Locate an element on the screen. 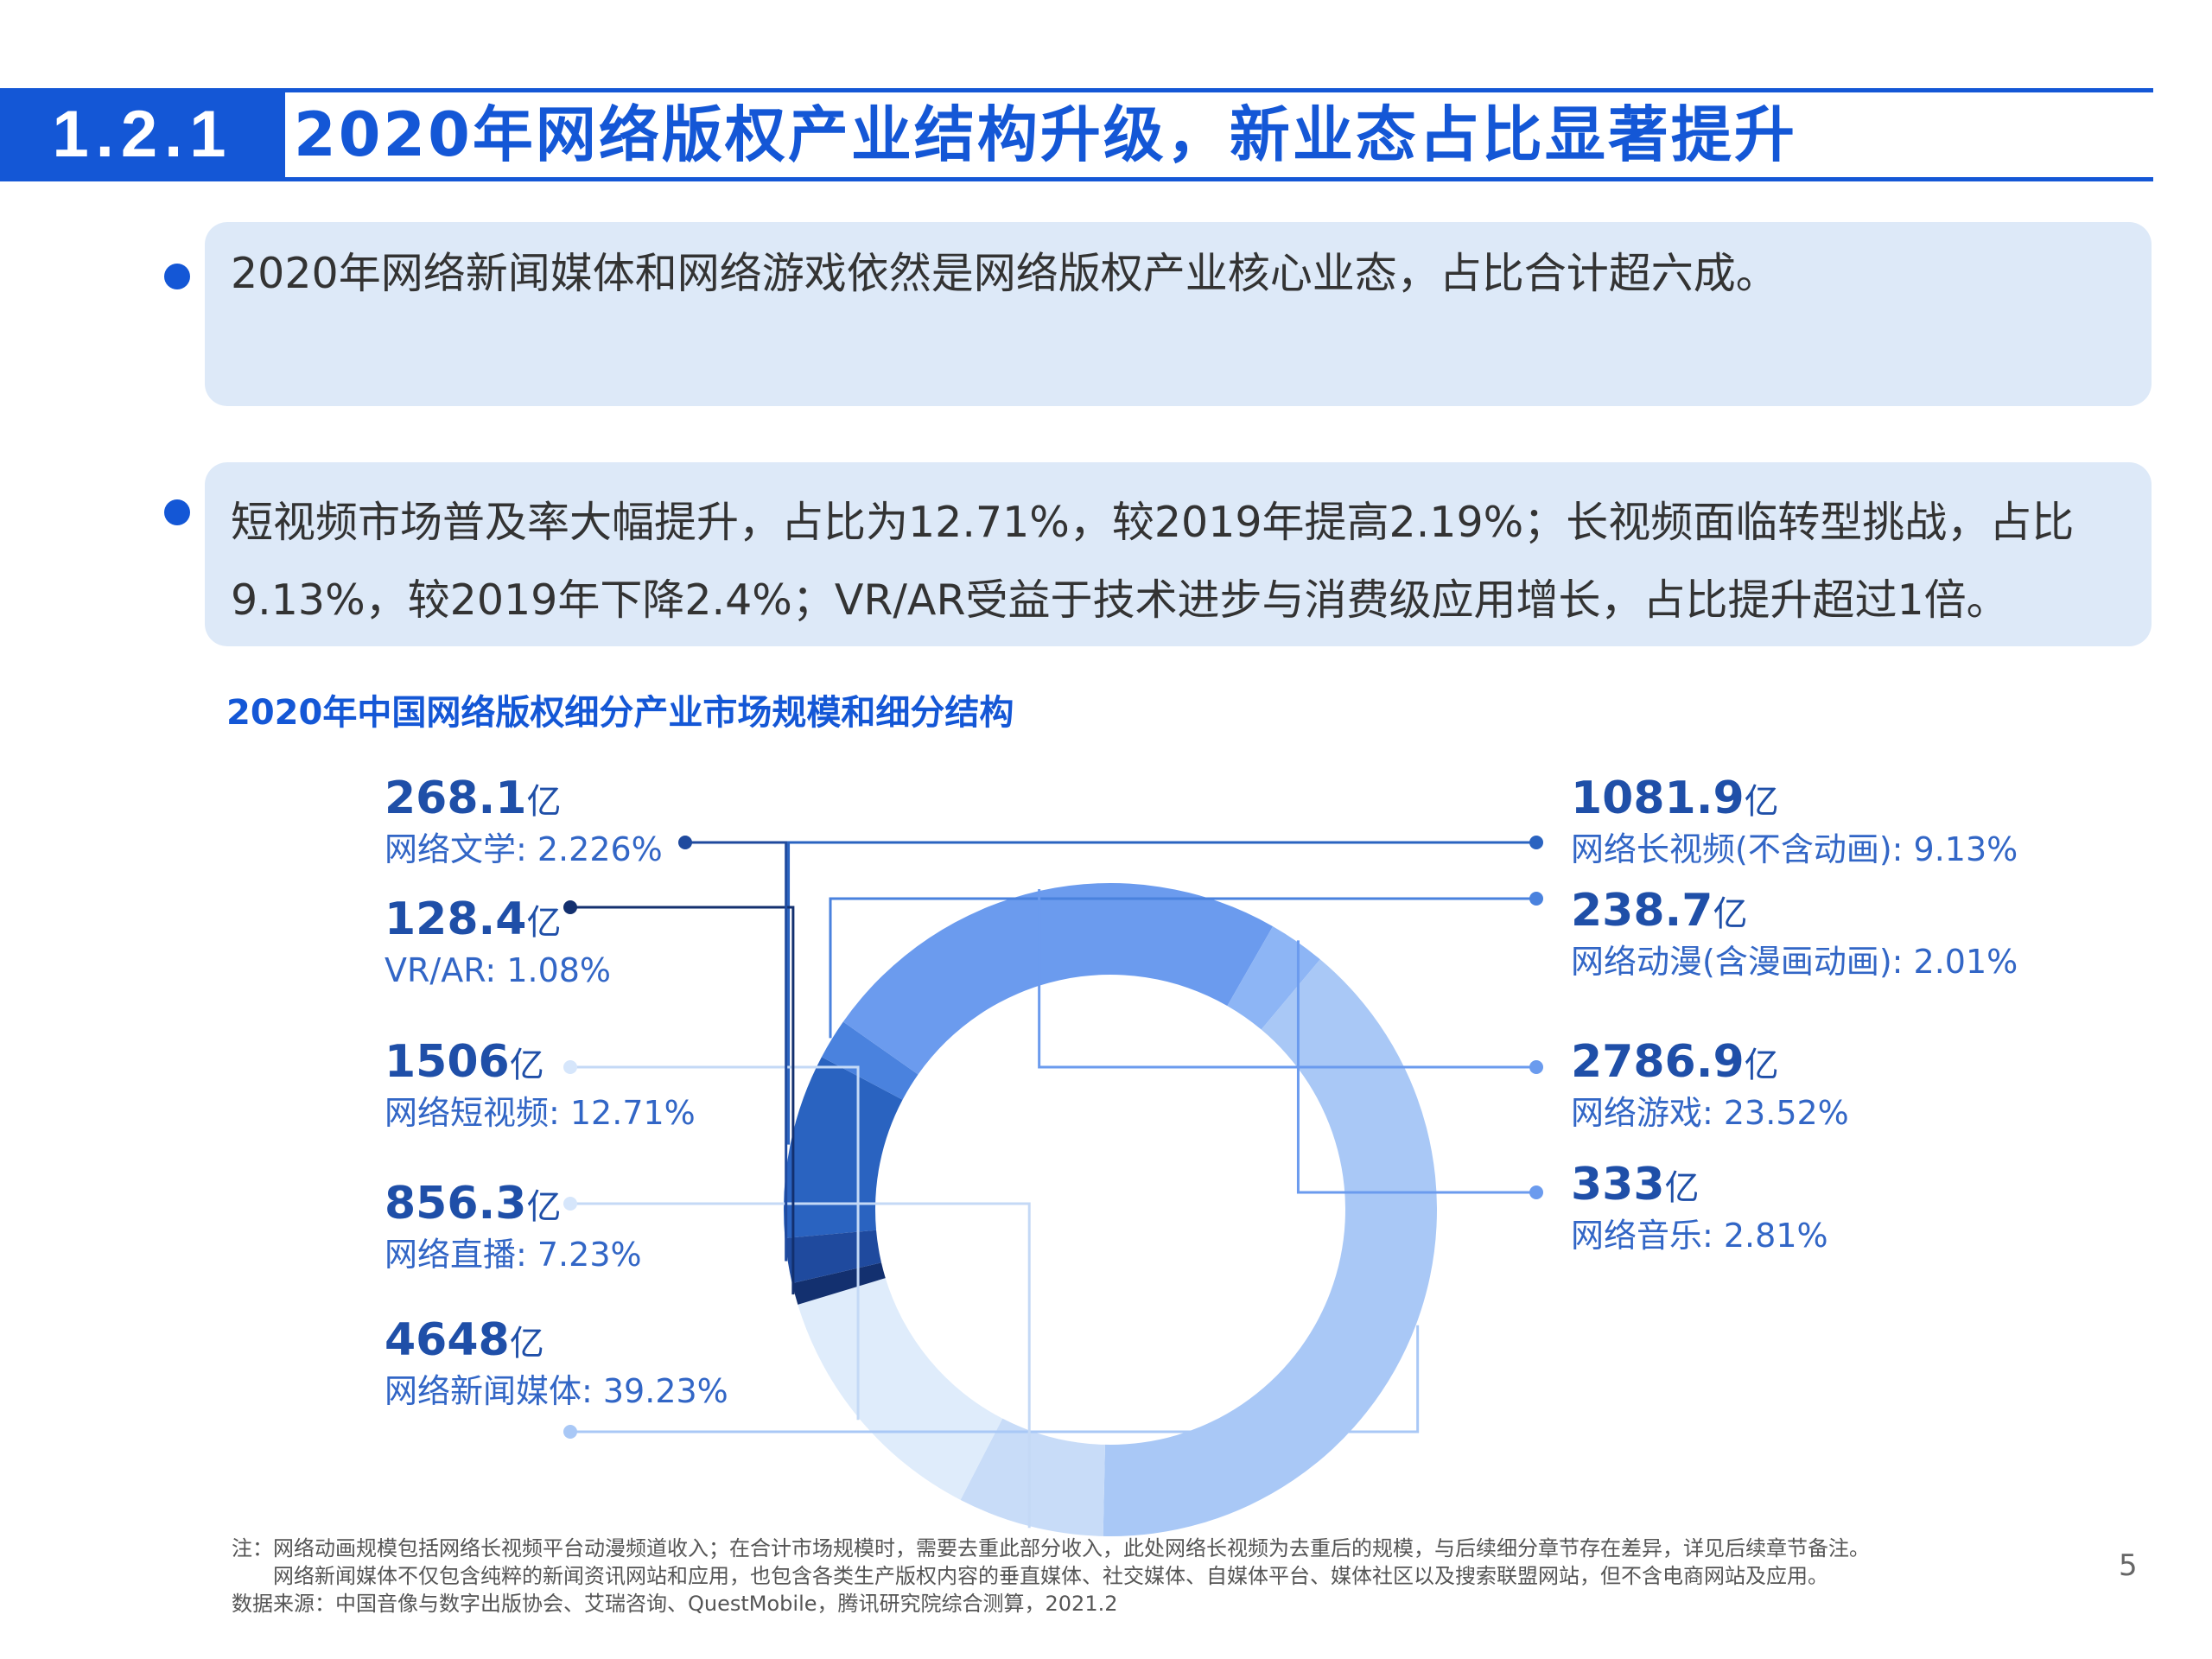 The height and width of the screenshot is (1659, 2212). slice-value-number: 1081.9 is located at coordinates (1658, 798).